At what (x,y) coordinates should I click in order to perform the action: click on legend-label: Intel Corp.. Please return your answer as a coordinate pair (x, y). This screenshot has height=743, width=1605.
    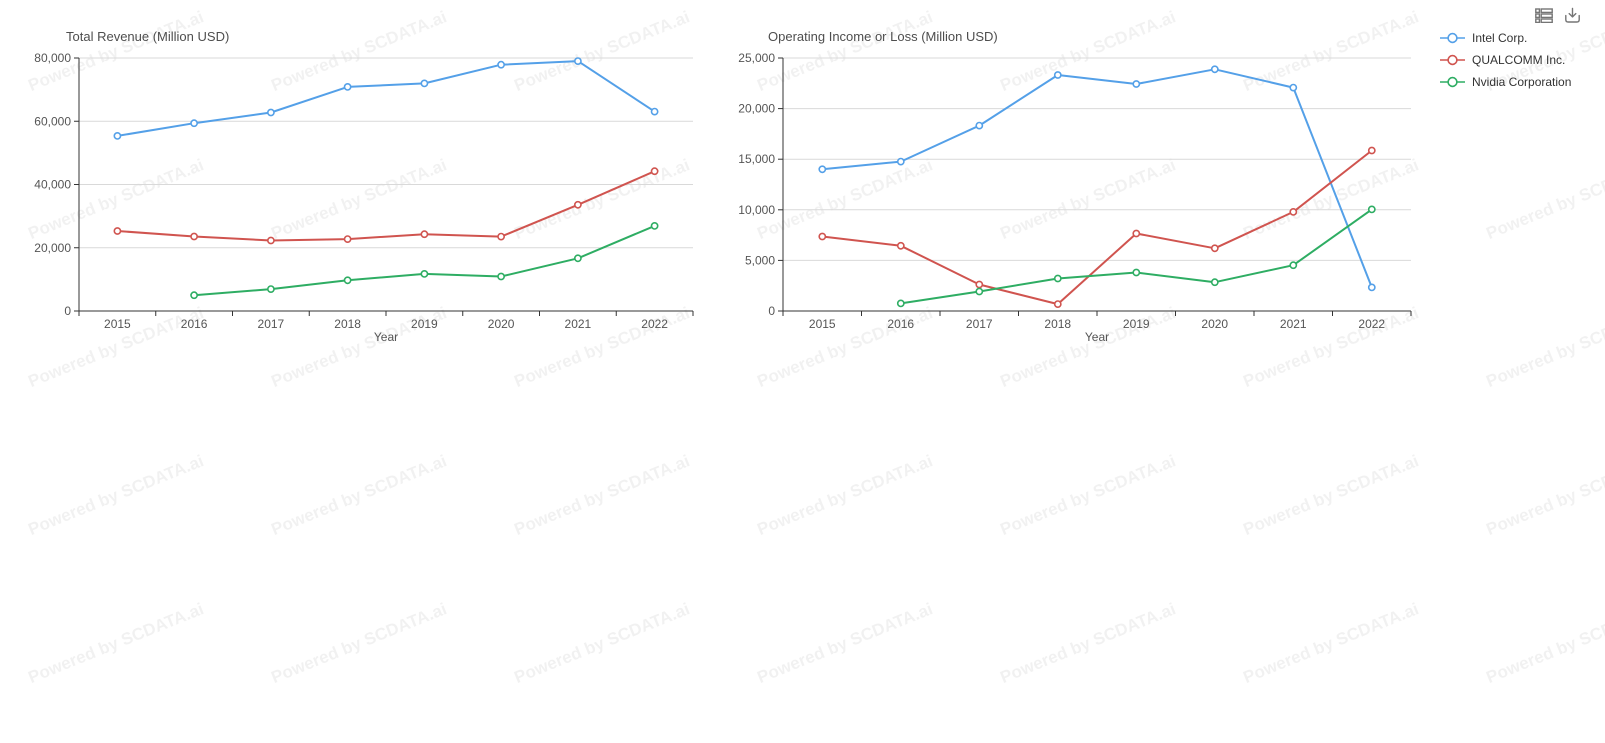
    Looking at the image, I should click on (1500, 37).